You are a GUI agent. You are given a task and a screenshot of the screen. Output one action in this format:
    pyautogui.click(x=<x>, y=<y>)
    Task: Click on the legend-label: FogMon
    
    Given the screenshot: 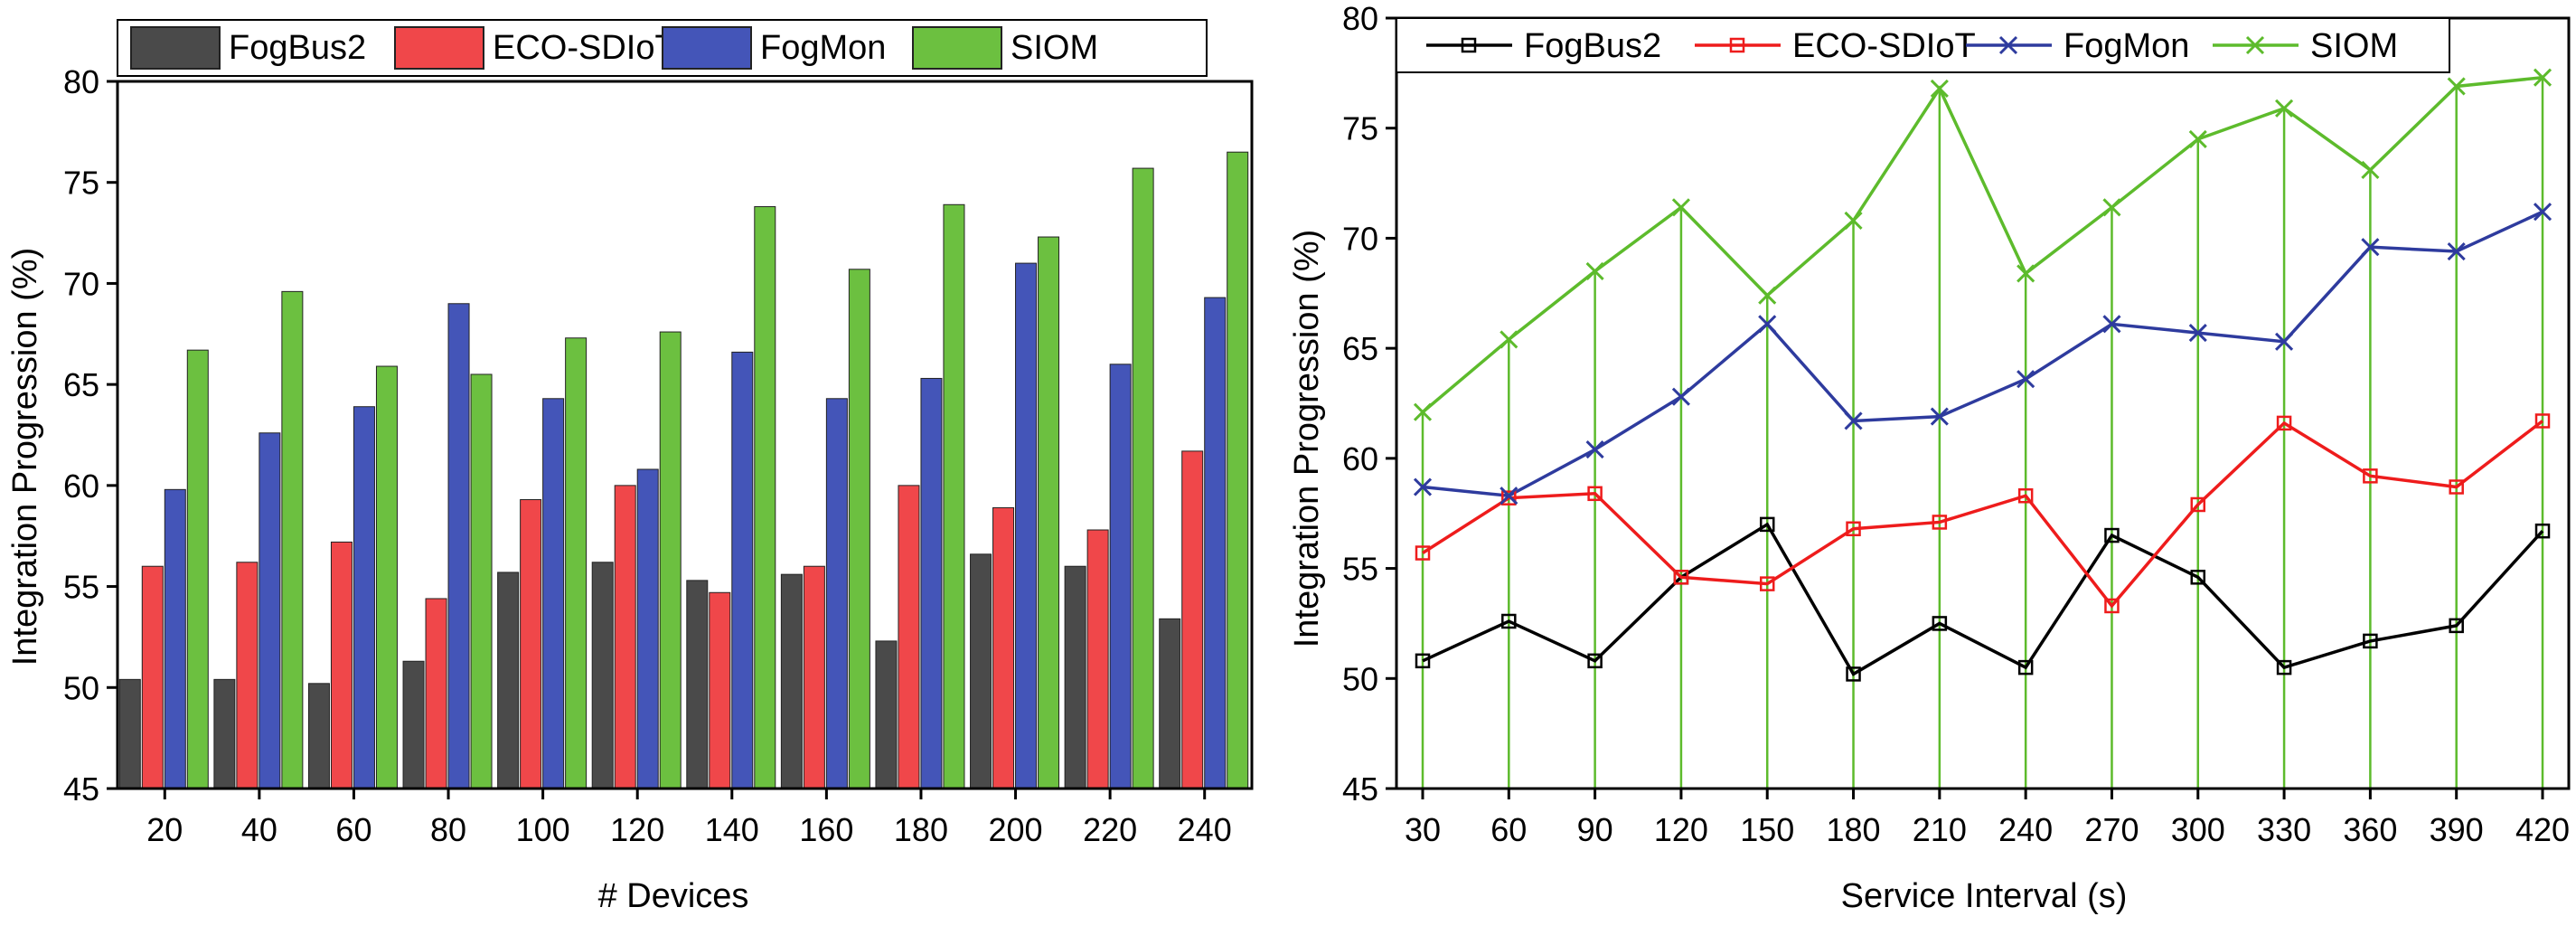 What is the action you would take?
    pyautogui.click(x=2127, y=46)
    